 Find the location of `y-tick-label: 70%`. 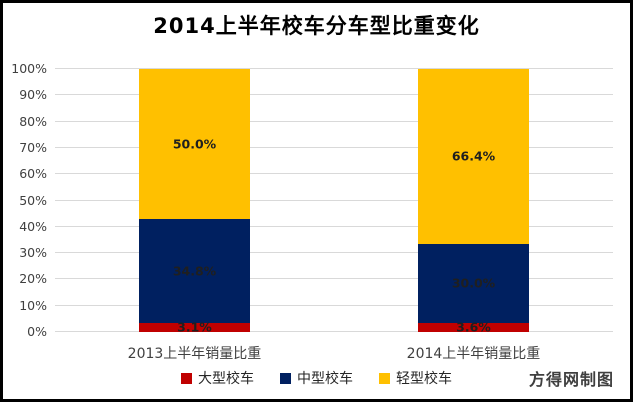

y-tick-label: 70% is located at coordinates (33, 147).